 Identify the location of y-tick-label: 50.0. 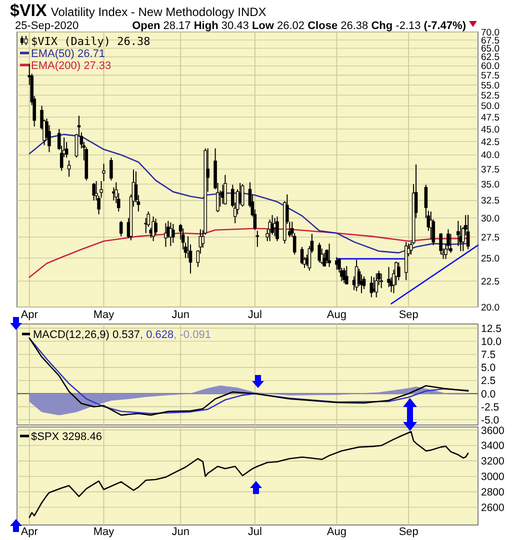
(490, 106).